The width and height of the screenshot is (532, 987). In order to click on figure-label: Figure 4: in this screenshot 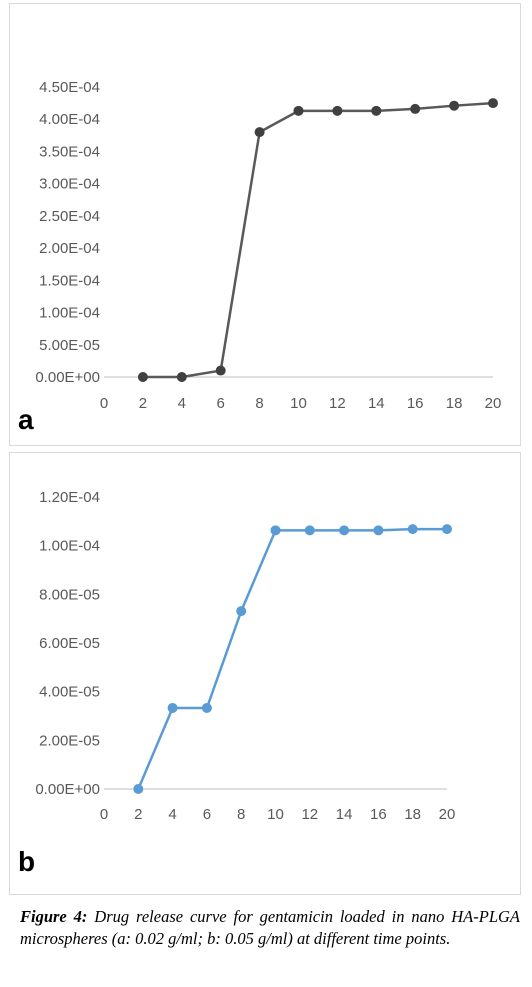, I will do `click(54, 916)`.